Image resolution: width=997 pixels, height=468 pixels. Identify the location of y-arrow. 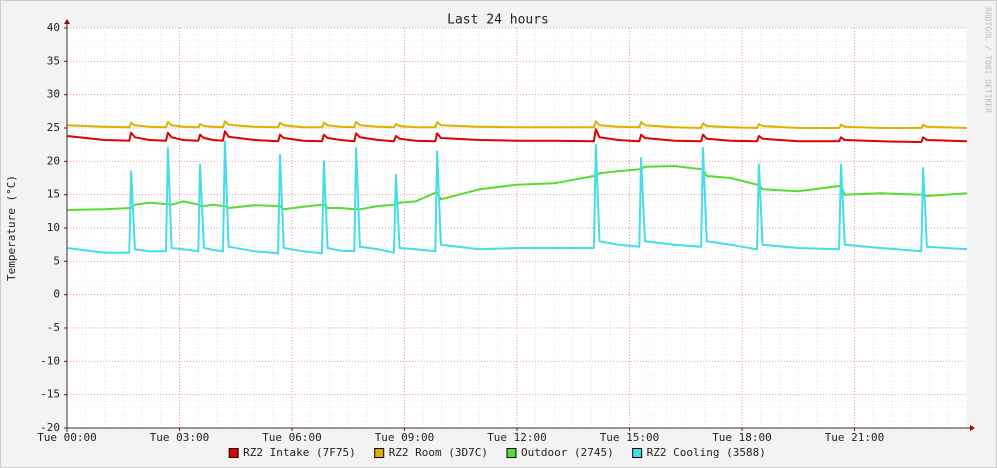
(67, 21).